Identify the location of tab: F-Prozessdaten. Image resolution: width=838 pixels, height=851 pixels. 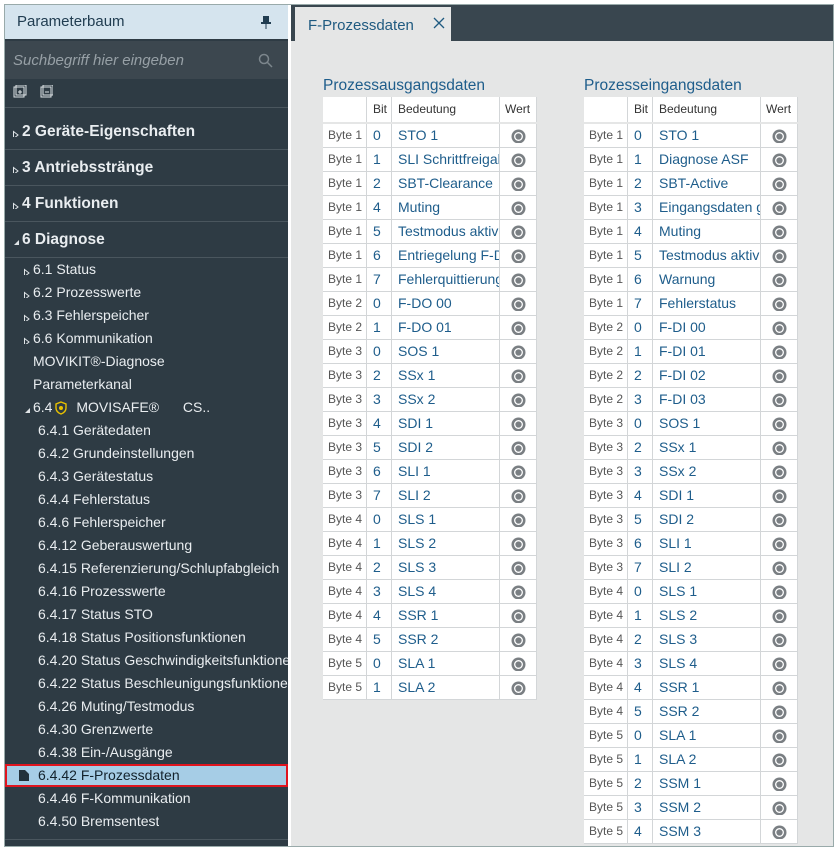
(373, 24).